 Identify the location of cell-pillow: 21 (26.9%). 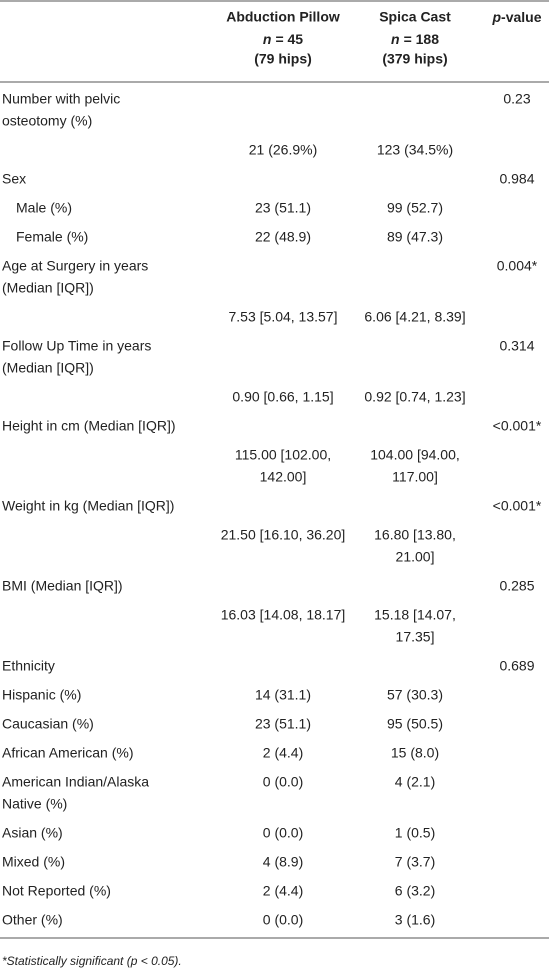
(283, 150).